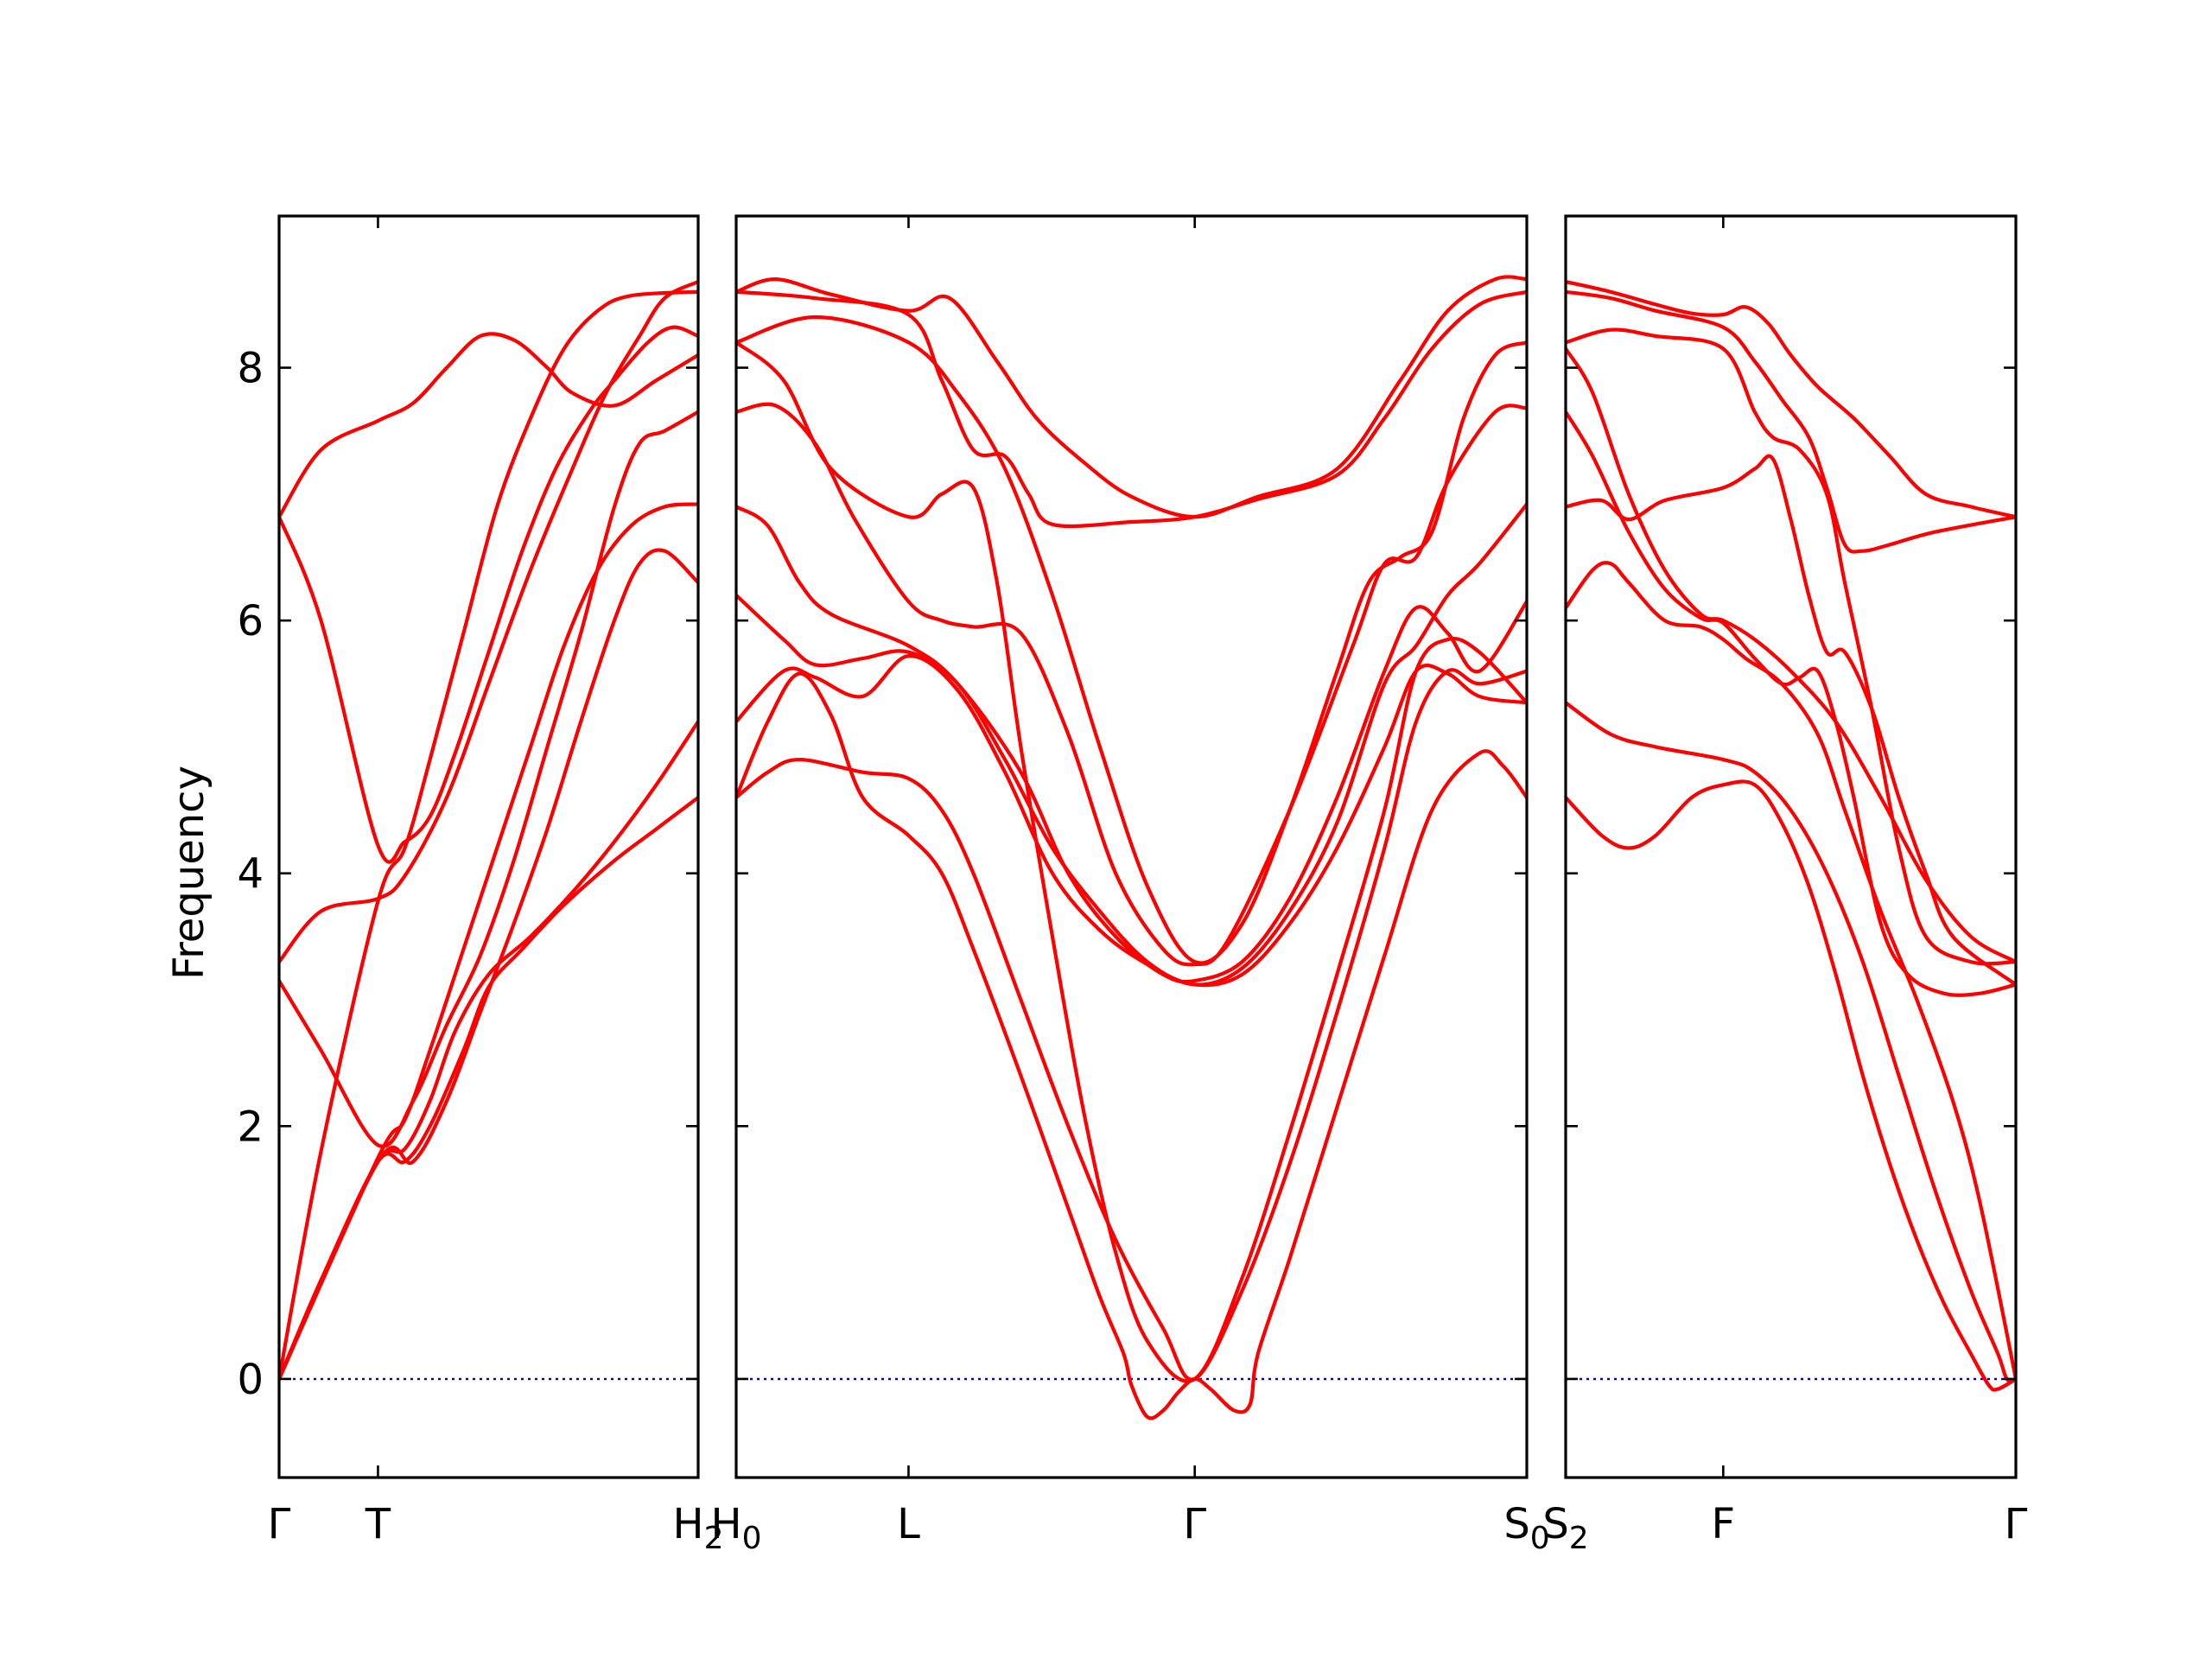 The height and width of the screenshot is (1659, 2212). What do you see at coordinates (736, 1528) in the screenshot?
I see `x-tick-label: H0` at bounding box center [736, 1528].